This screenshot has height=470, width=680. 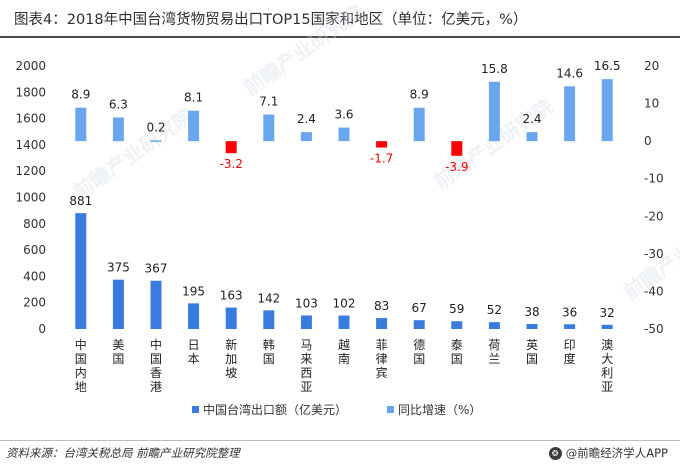 I want to click on category-label: 新加坡, so click(x=231, y=358).